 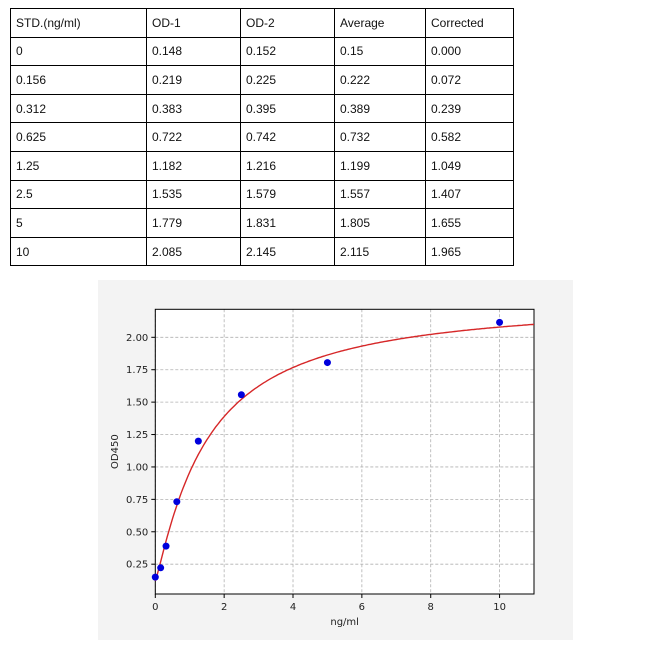 What do you see at coordinates (469, 23) in the screenshot?
I see `column-header: Corrected` at bounding box center [469, 23].